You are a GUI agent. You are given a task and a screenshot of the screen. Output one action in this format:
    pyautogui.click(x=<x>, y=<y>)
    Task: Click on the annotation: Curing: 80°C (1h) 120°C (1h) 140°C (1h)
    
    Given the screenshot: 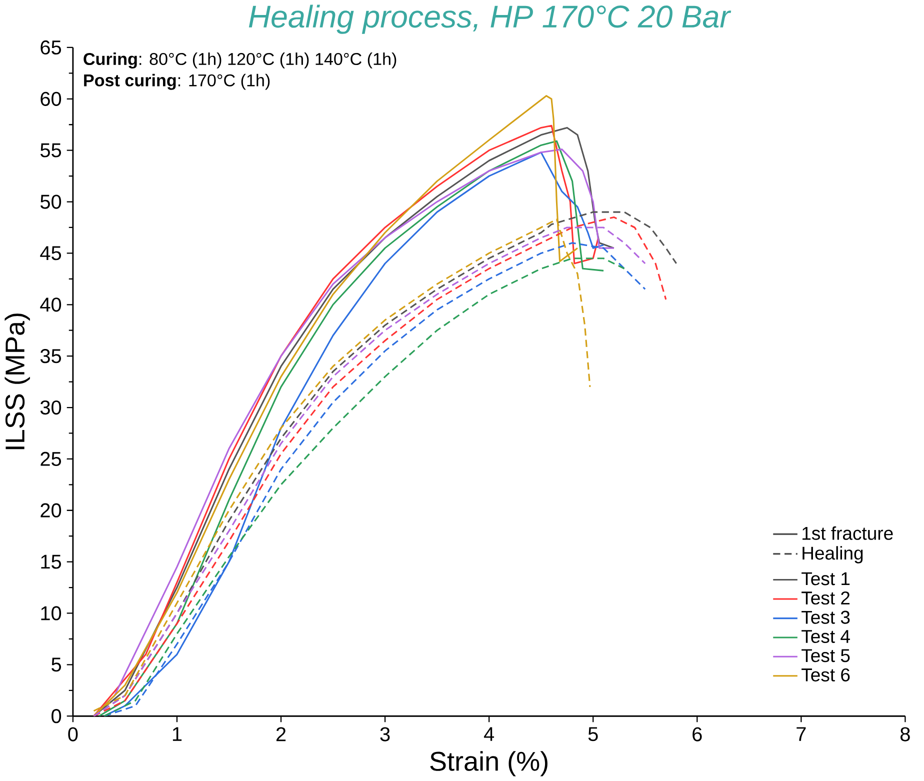 What is the action you would take?
    pyautogui.click(x=240, y=60)
    